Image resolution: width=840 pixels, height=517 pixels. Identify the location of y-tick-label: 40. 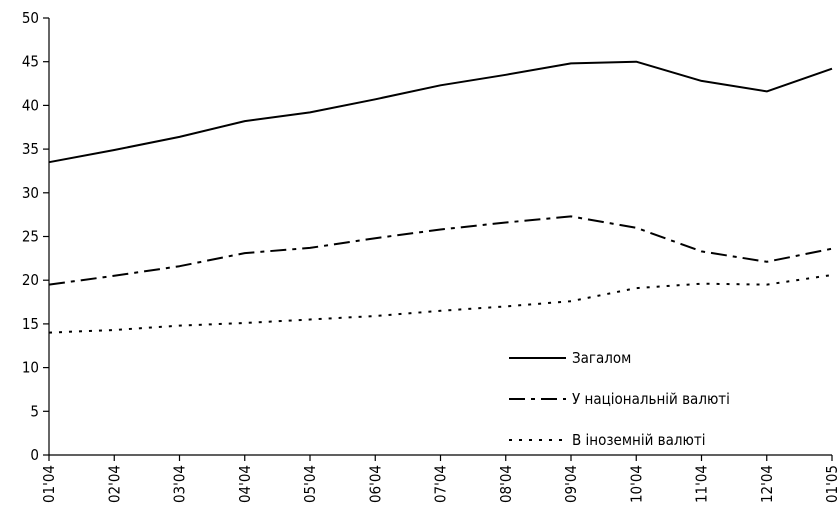
(30, 105).